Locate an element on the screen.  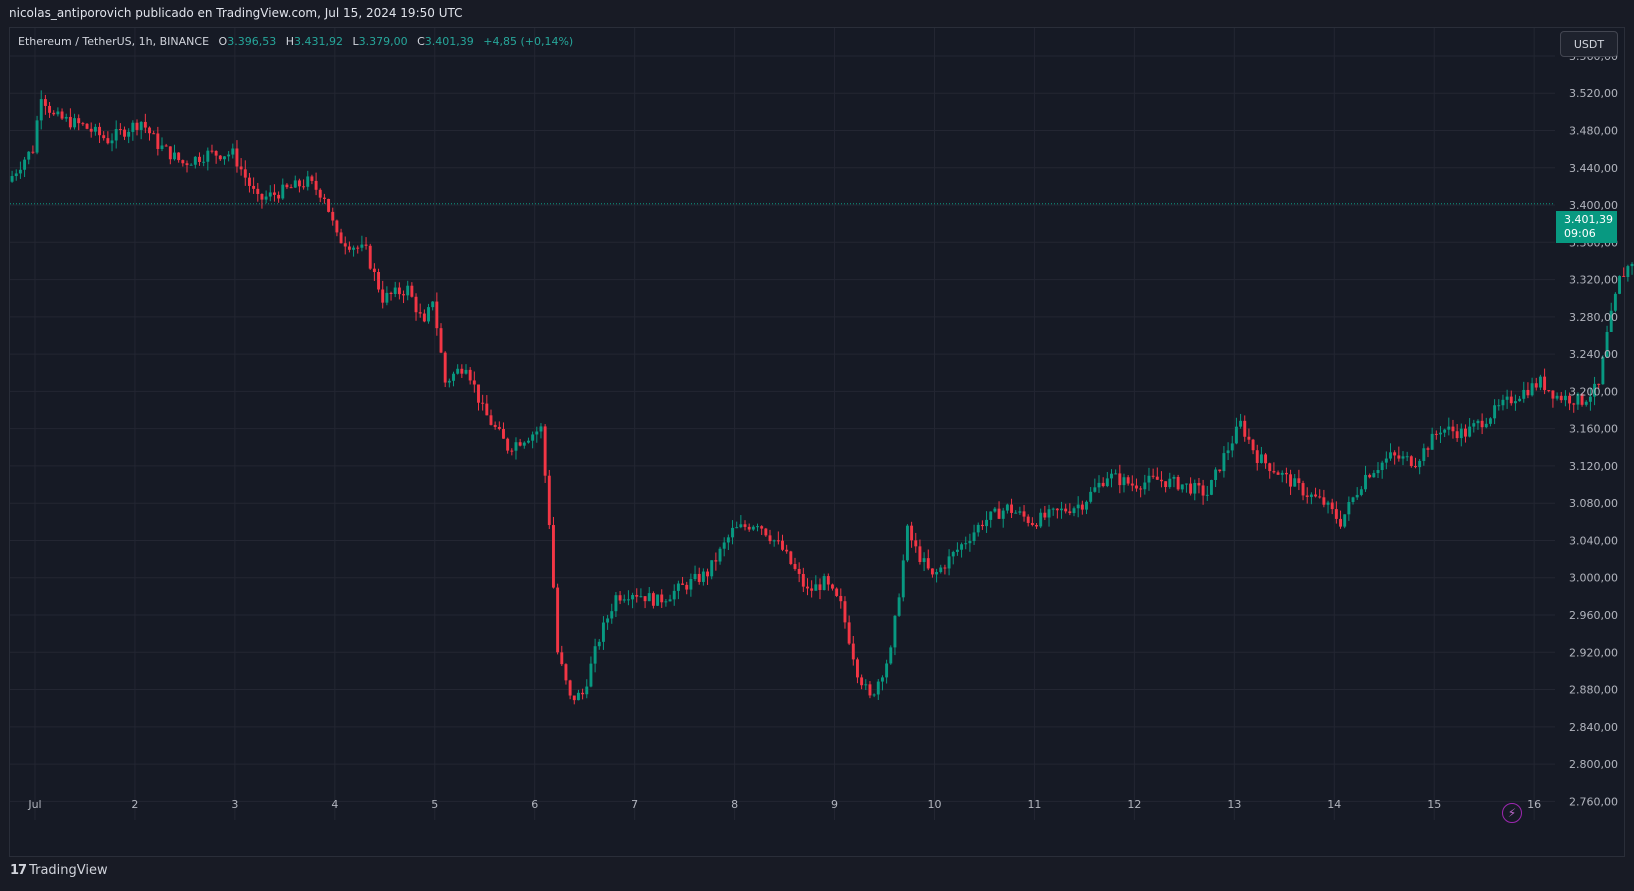
currency-button: USDT is located at coordinates (1589, 44).